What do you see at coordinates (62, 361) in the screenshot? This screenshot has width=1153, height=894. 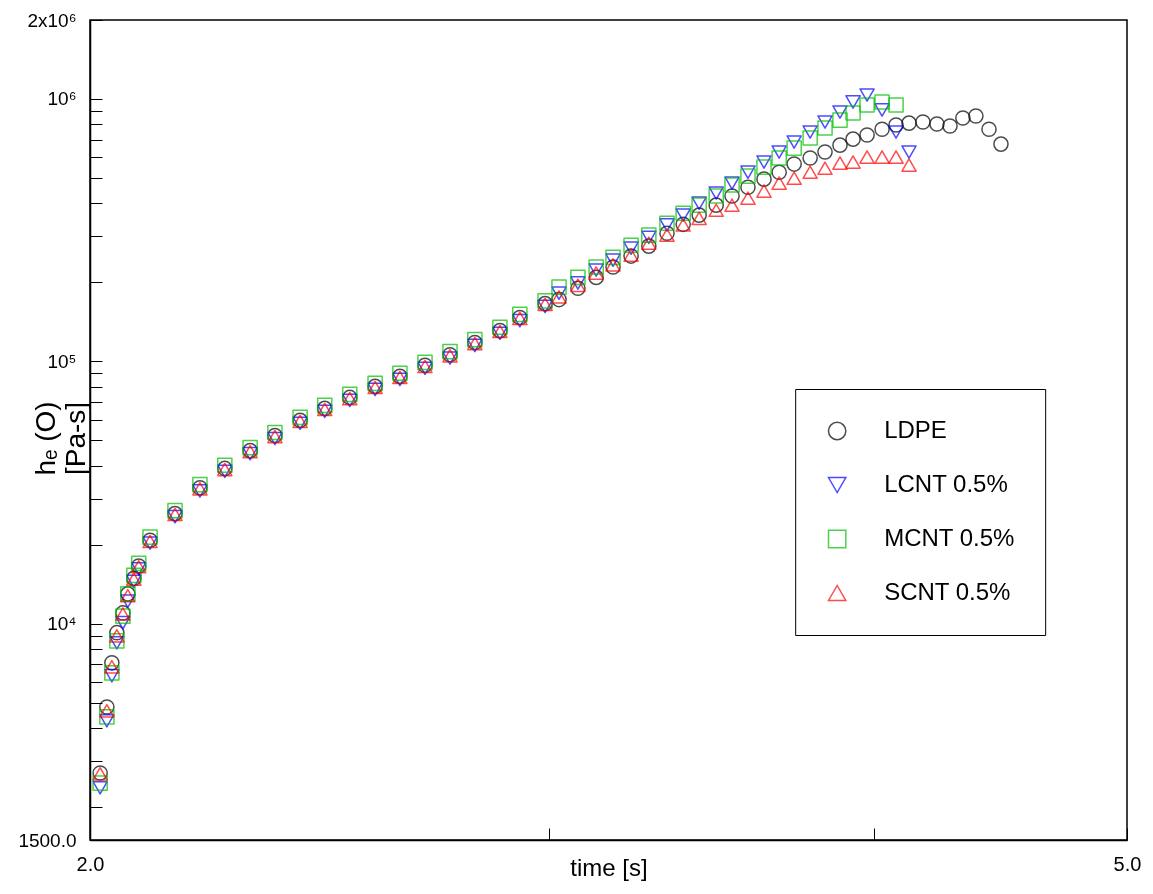 I see `y-tick-label: 10⁵` at bounding box center [62, 361].